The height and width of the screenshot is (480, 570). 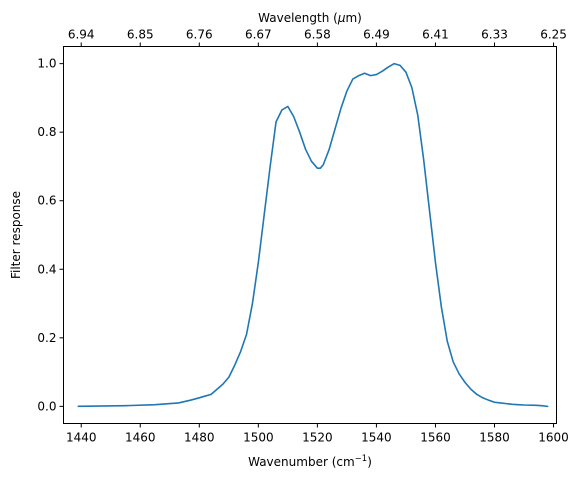 I want to click on top-tick-label: 6.25, so click(x=553, y=35).